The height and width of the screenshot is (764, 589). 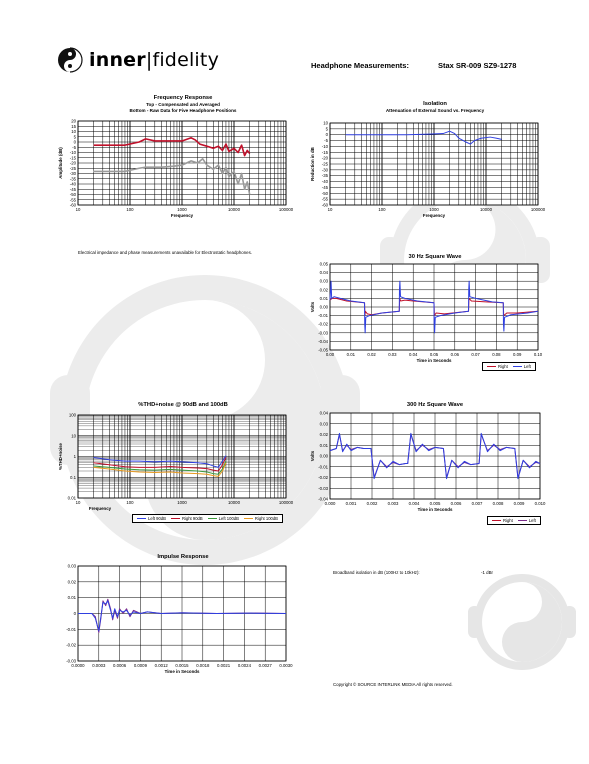 I want to click on imp-title: Impulse Response, so click(x=183, y=557).